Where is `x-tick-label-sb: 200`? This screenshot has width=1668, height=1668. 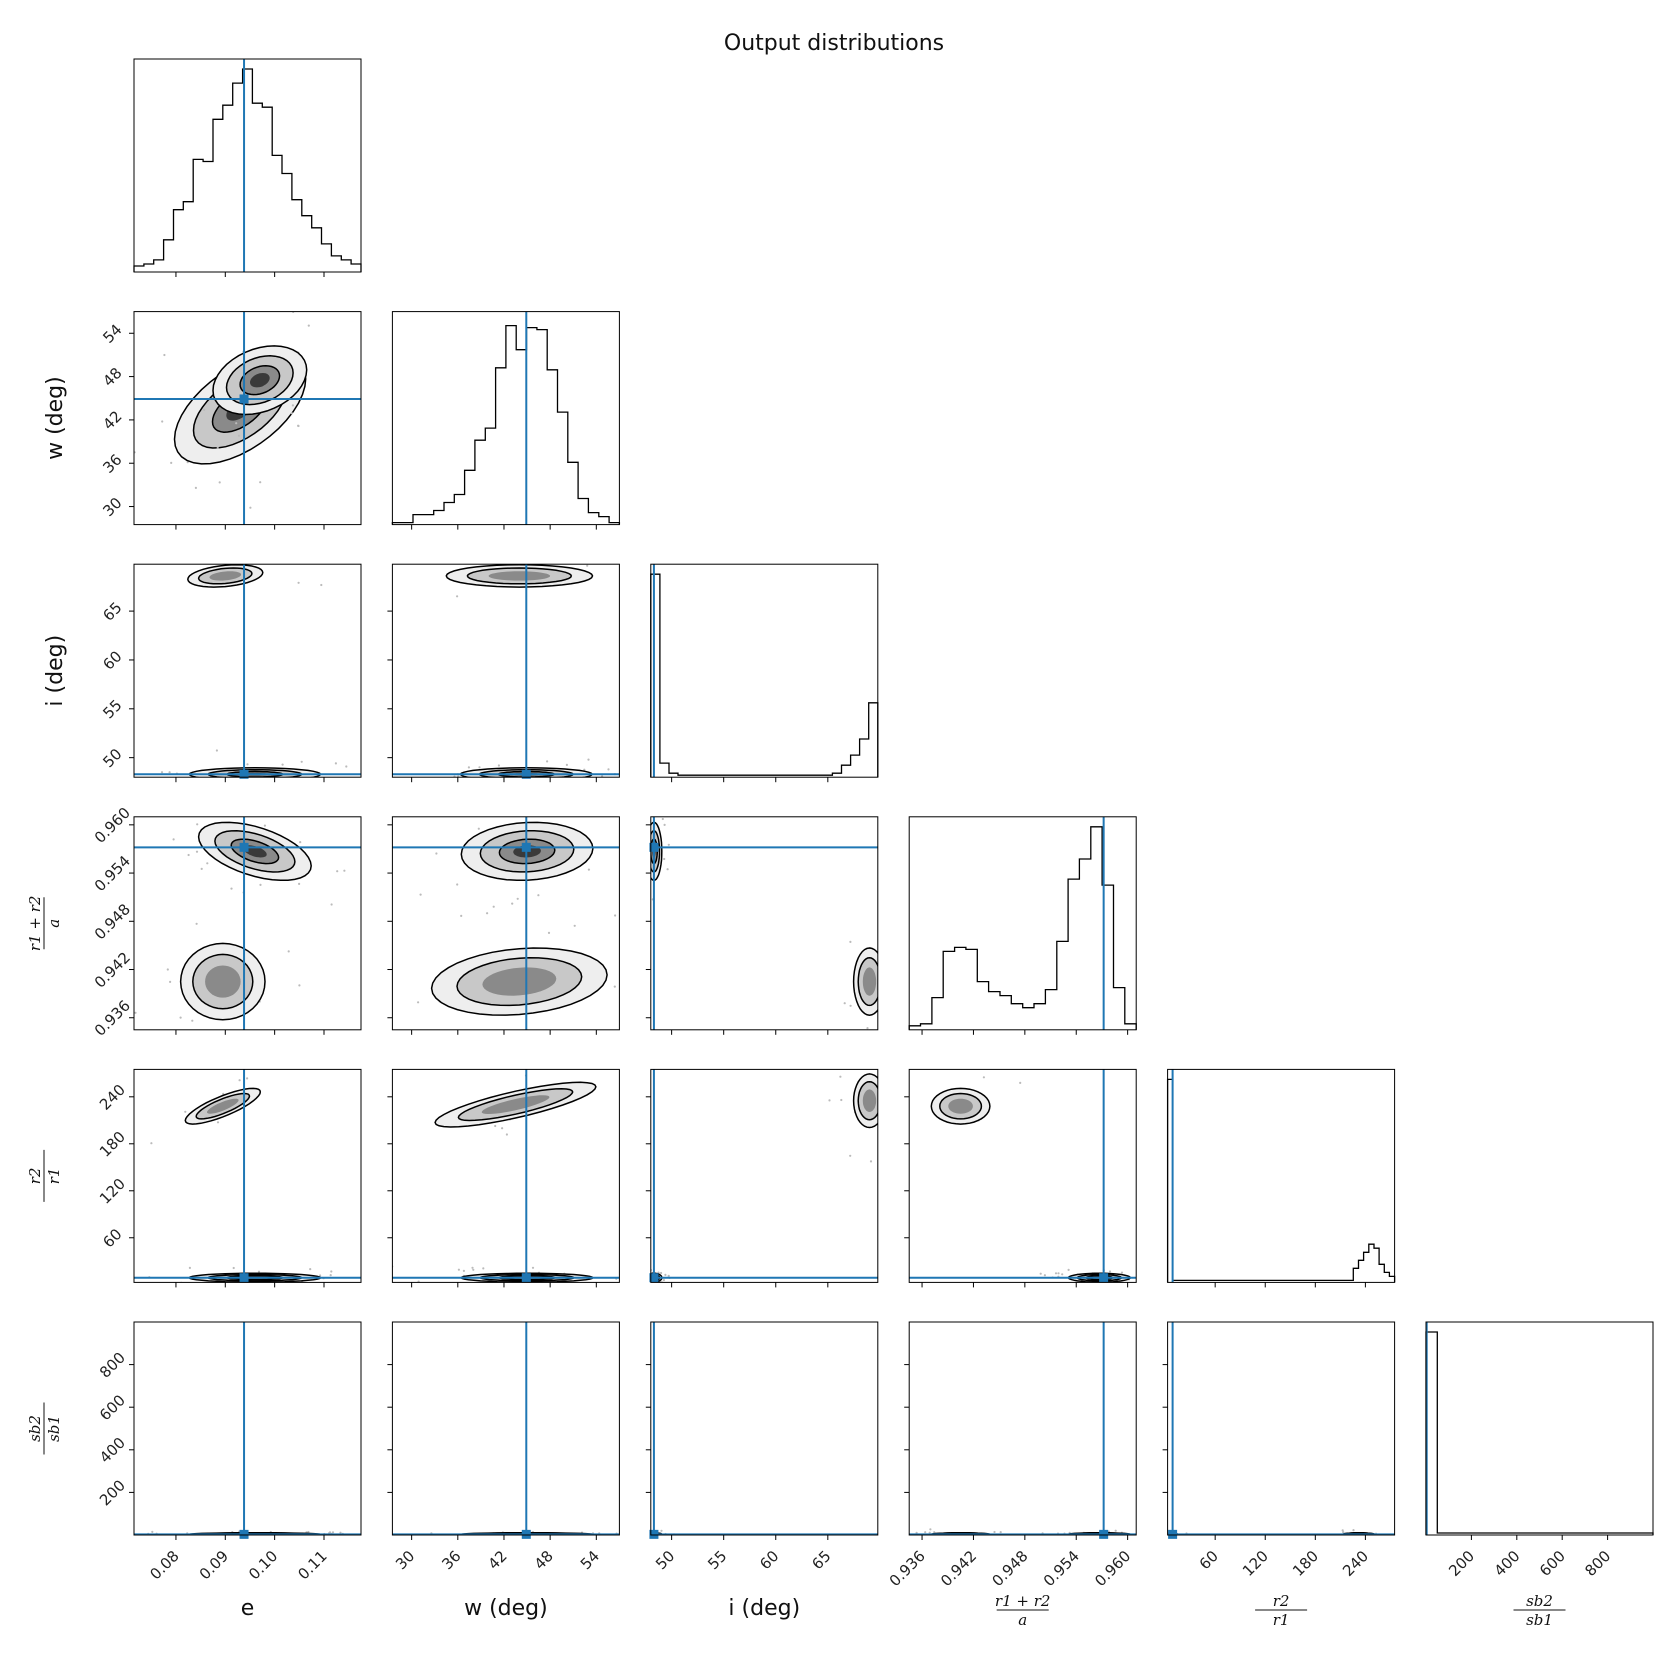 x-tick-label-sb: 200 is located at coordinates (1461, 1563).